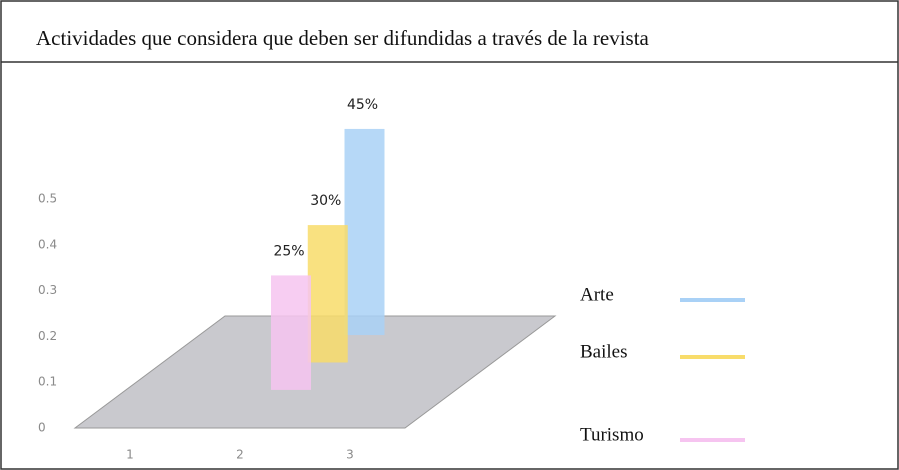  Describe the element at coordinates (47, 382) in the screenshot. I see `y-tick-label: 0.1` at that location.